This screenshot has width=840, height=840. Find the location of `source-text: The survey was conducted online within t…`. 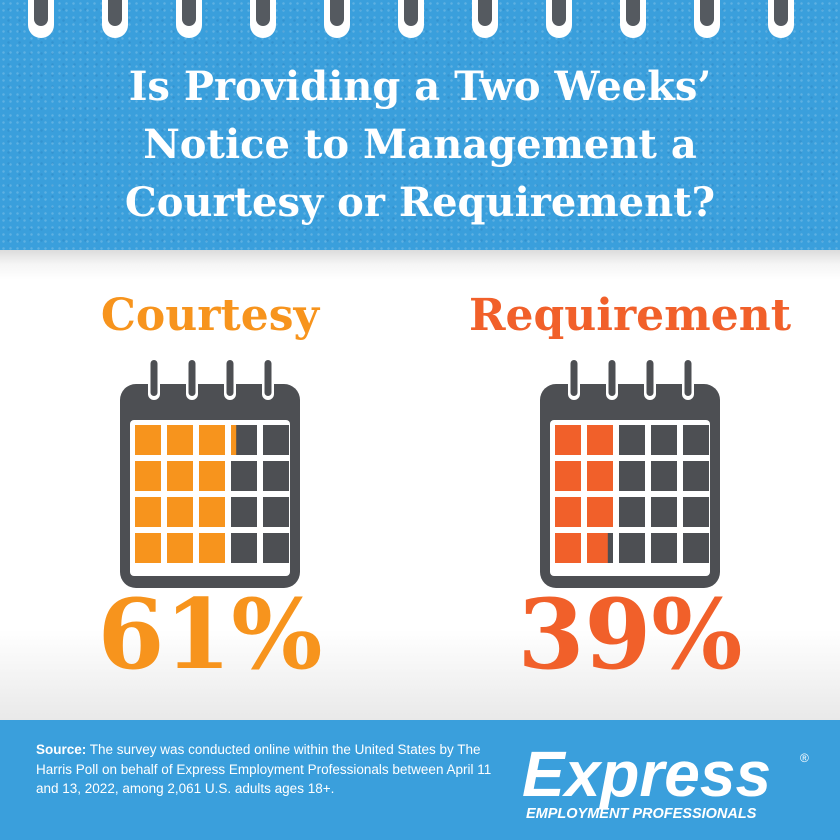

source-text: The survey was conducted online within t… is located at coordinates (264, 769).